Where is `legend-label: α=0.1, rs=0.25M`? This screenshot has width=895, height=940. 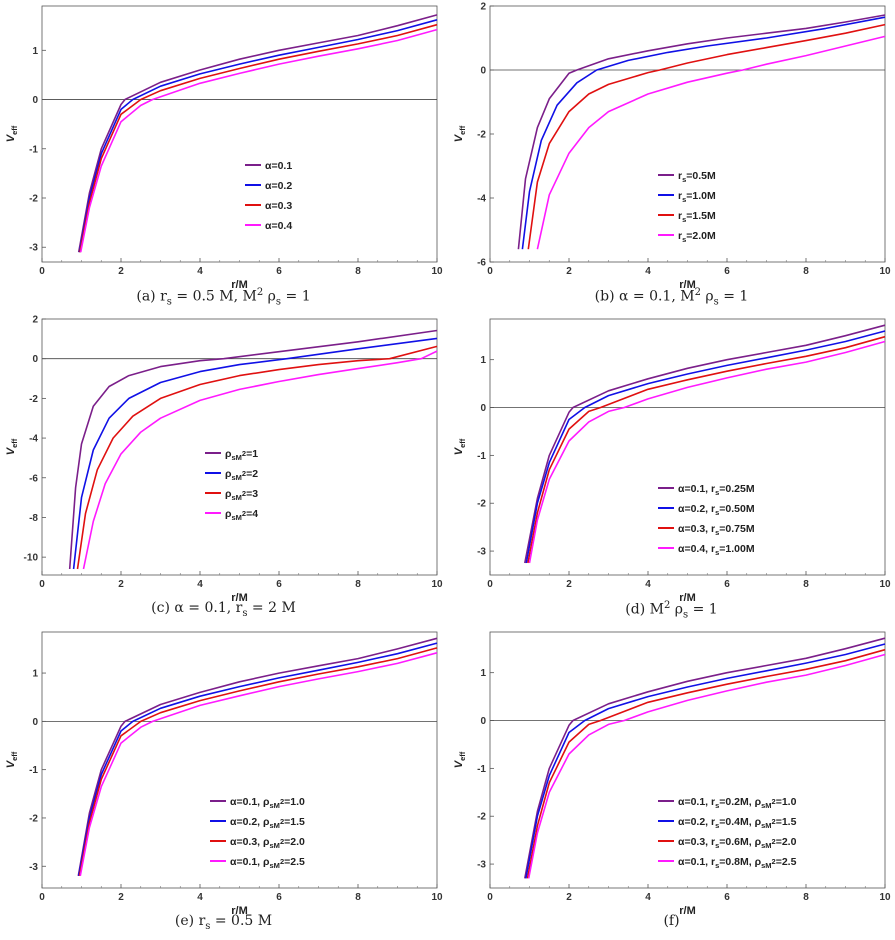 legend-label: α=0.1, rs=0.25M is located at coordinates (716, 490).